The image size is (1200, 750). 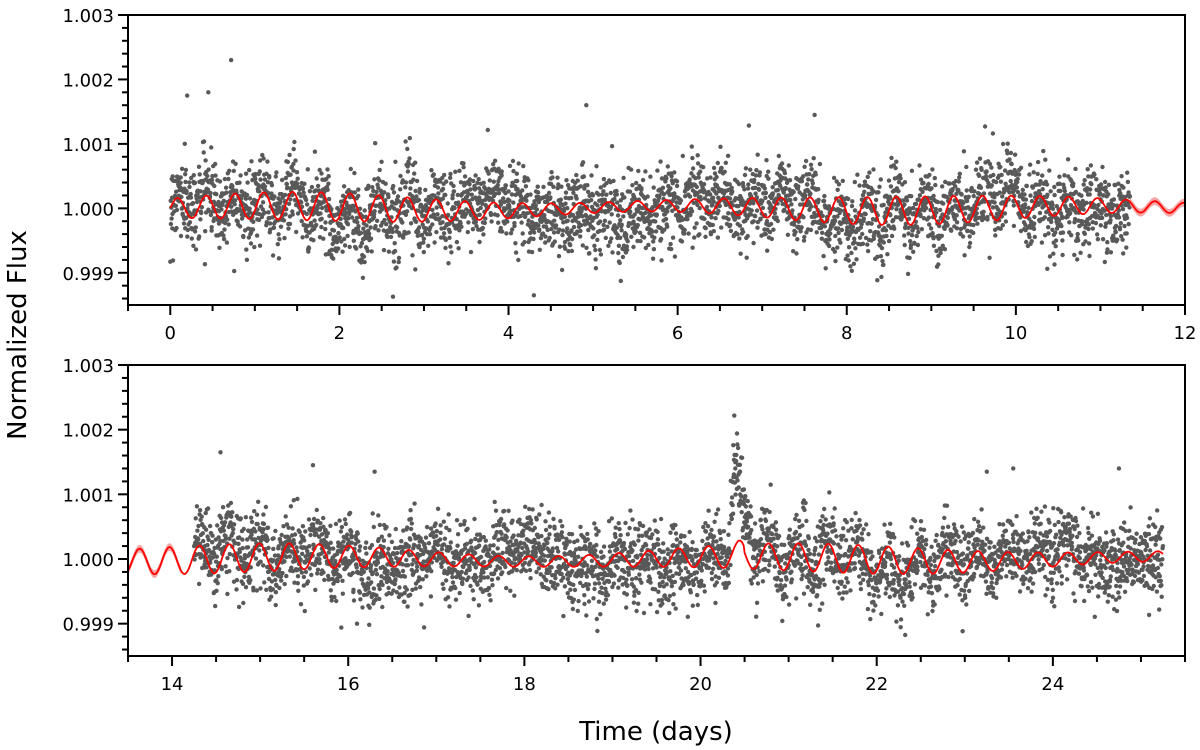 I want to click on x-tick-label: 4, so click(x=508, y=333).